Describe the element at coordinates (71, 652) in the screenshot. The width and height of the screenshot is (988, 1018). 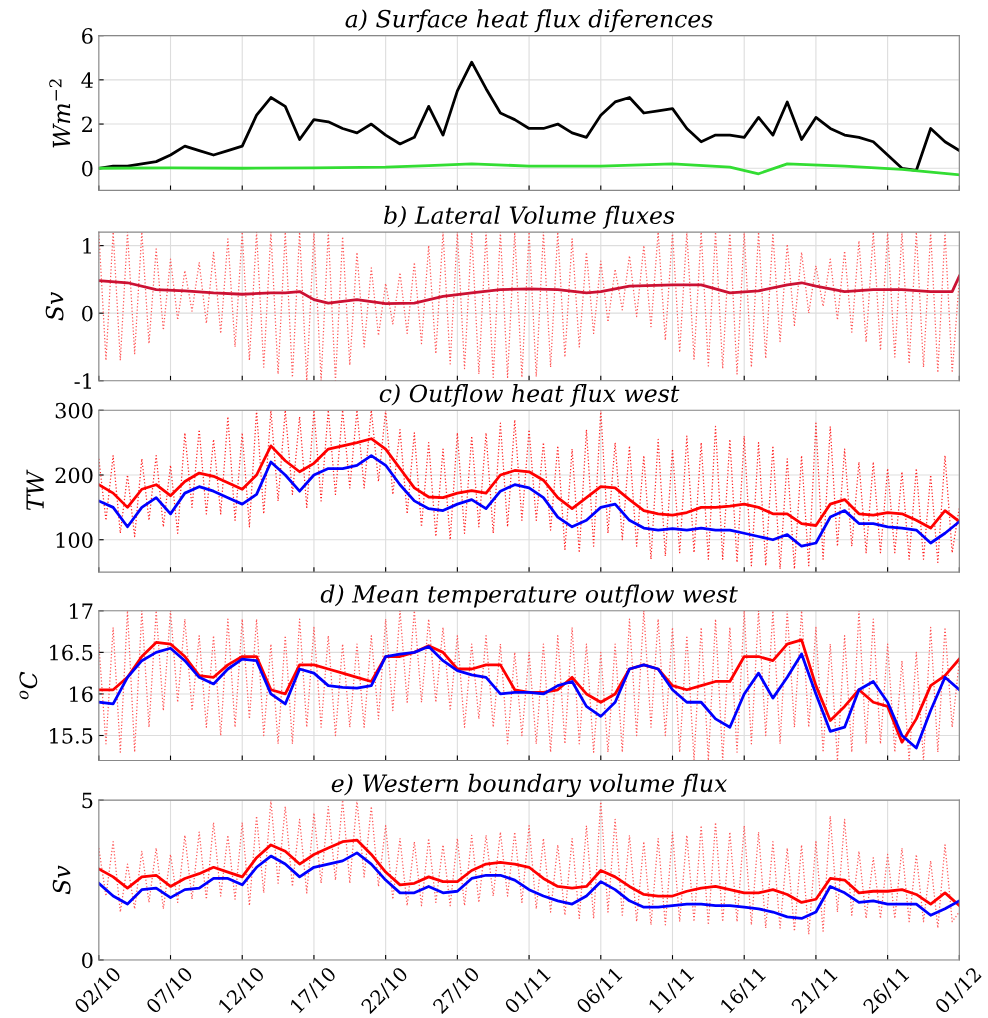
I see `y-tick-label: 16.5` at that location.